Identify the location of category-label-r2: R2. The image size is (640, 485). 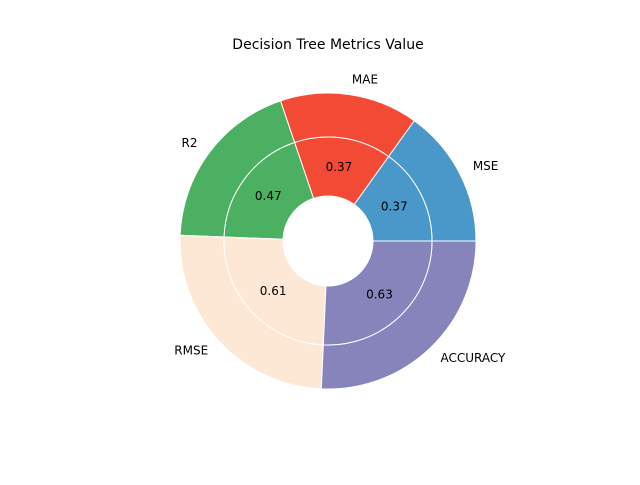
(190, 143).